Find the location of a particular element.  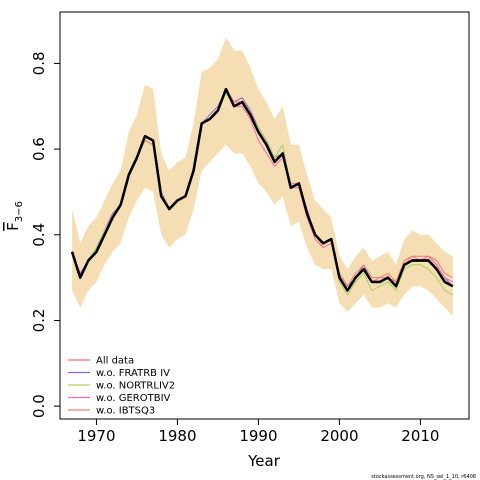

x-tick-label: 1970 is located at coordinates (96, 436).